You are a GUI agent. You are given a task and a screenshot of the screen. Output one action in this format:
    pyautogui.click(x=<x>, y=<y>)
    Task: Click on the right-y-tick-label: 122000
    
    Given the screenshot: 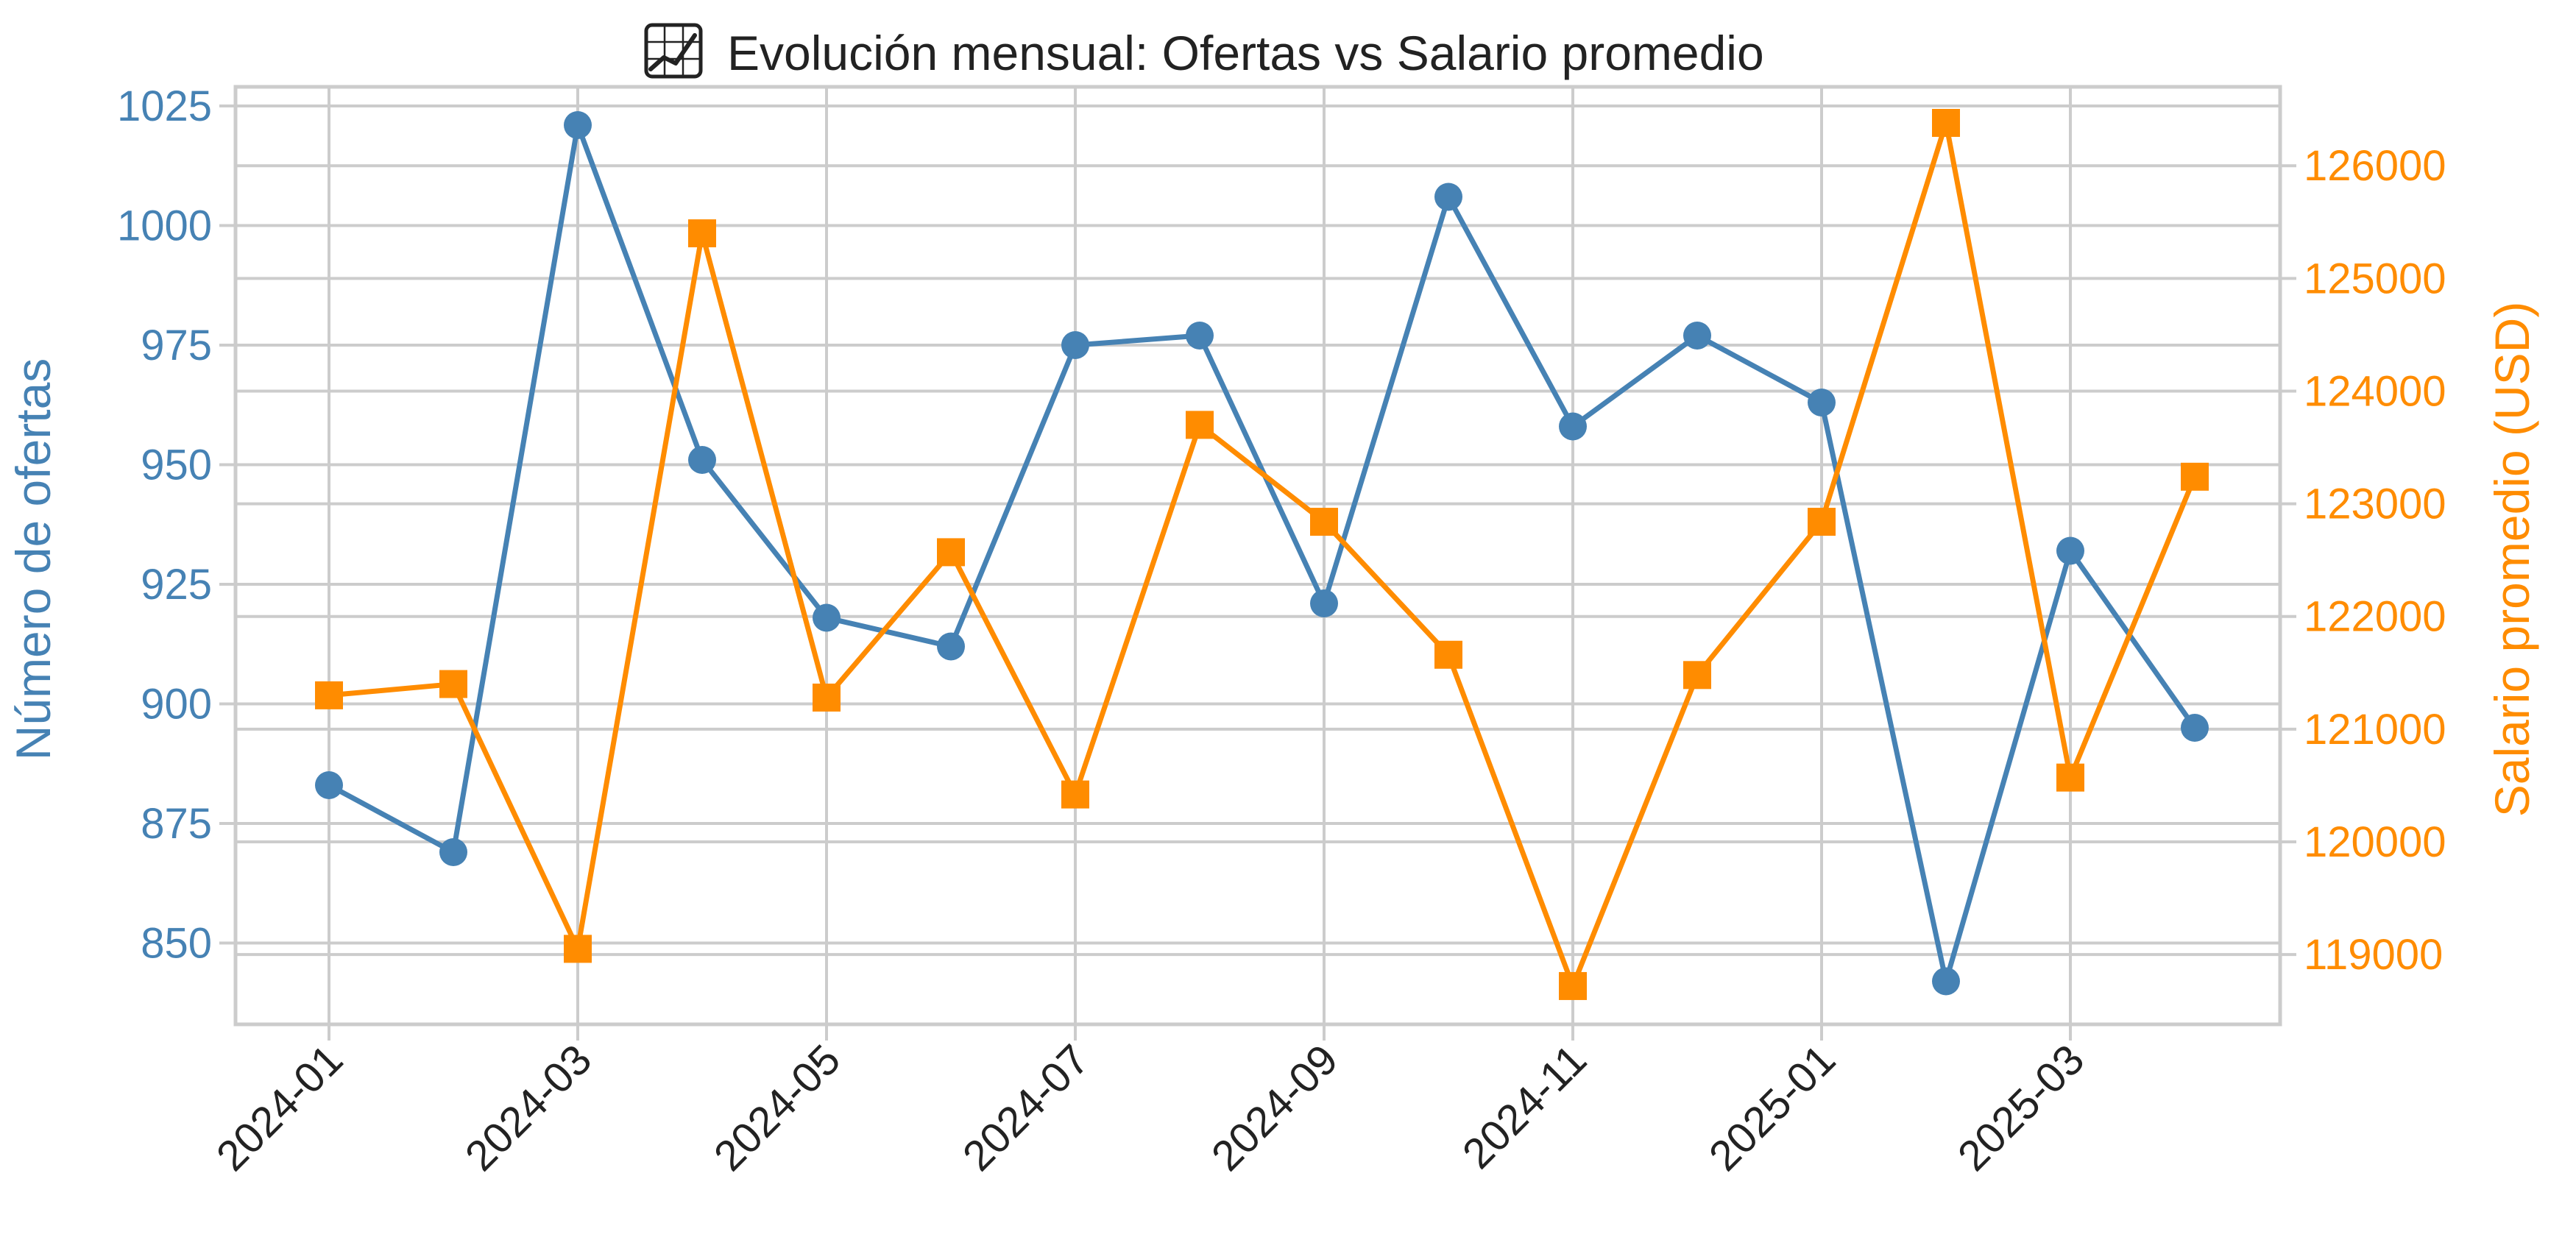 What is the action you would take?
    pyautogui.click(x=2375, y=617)
    